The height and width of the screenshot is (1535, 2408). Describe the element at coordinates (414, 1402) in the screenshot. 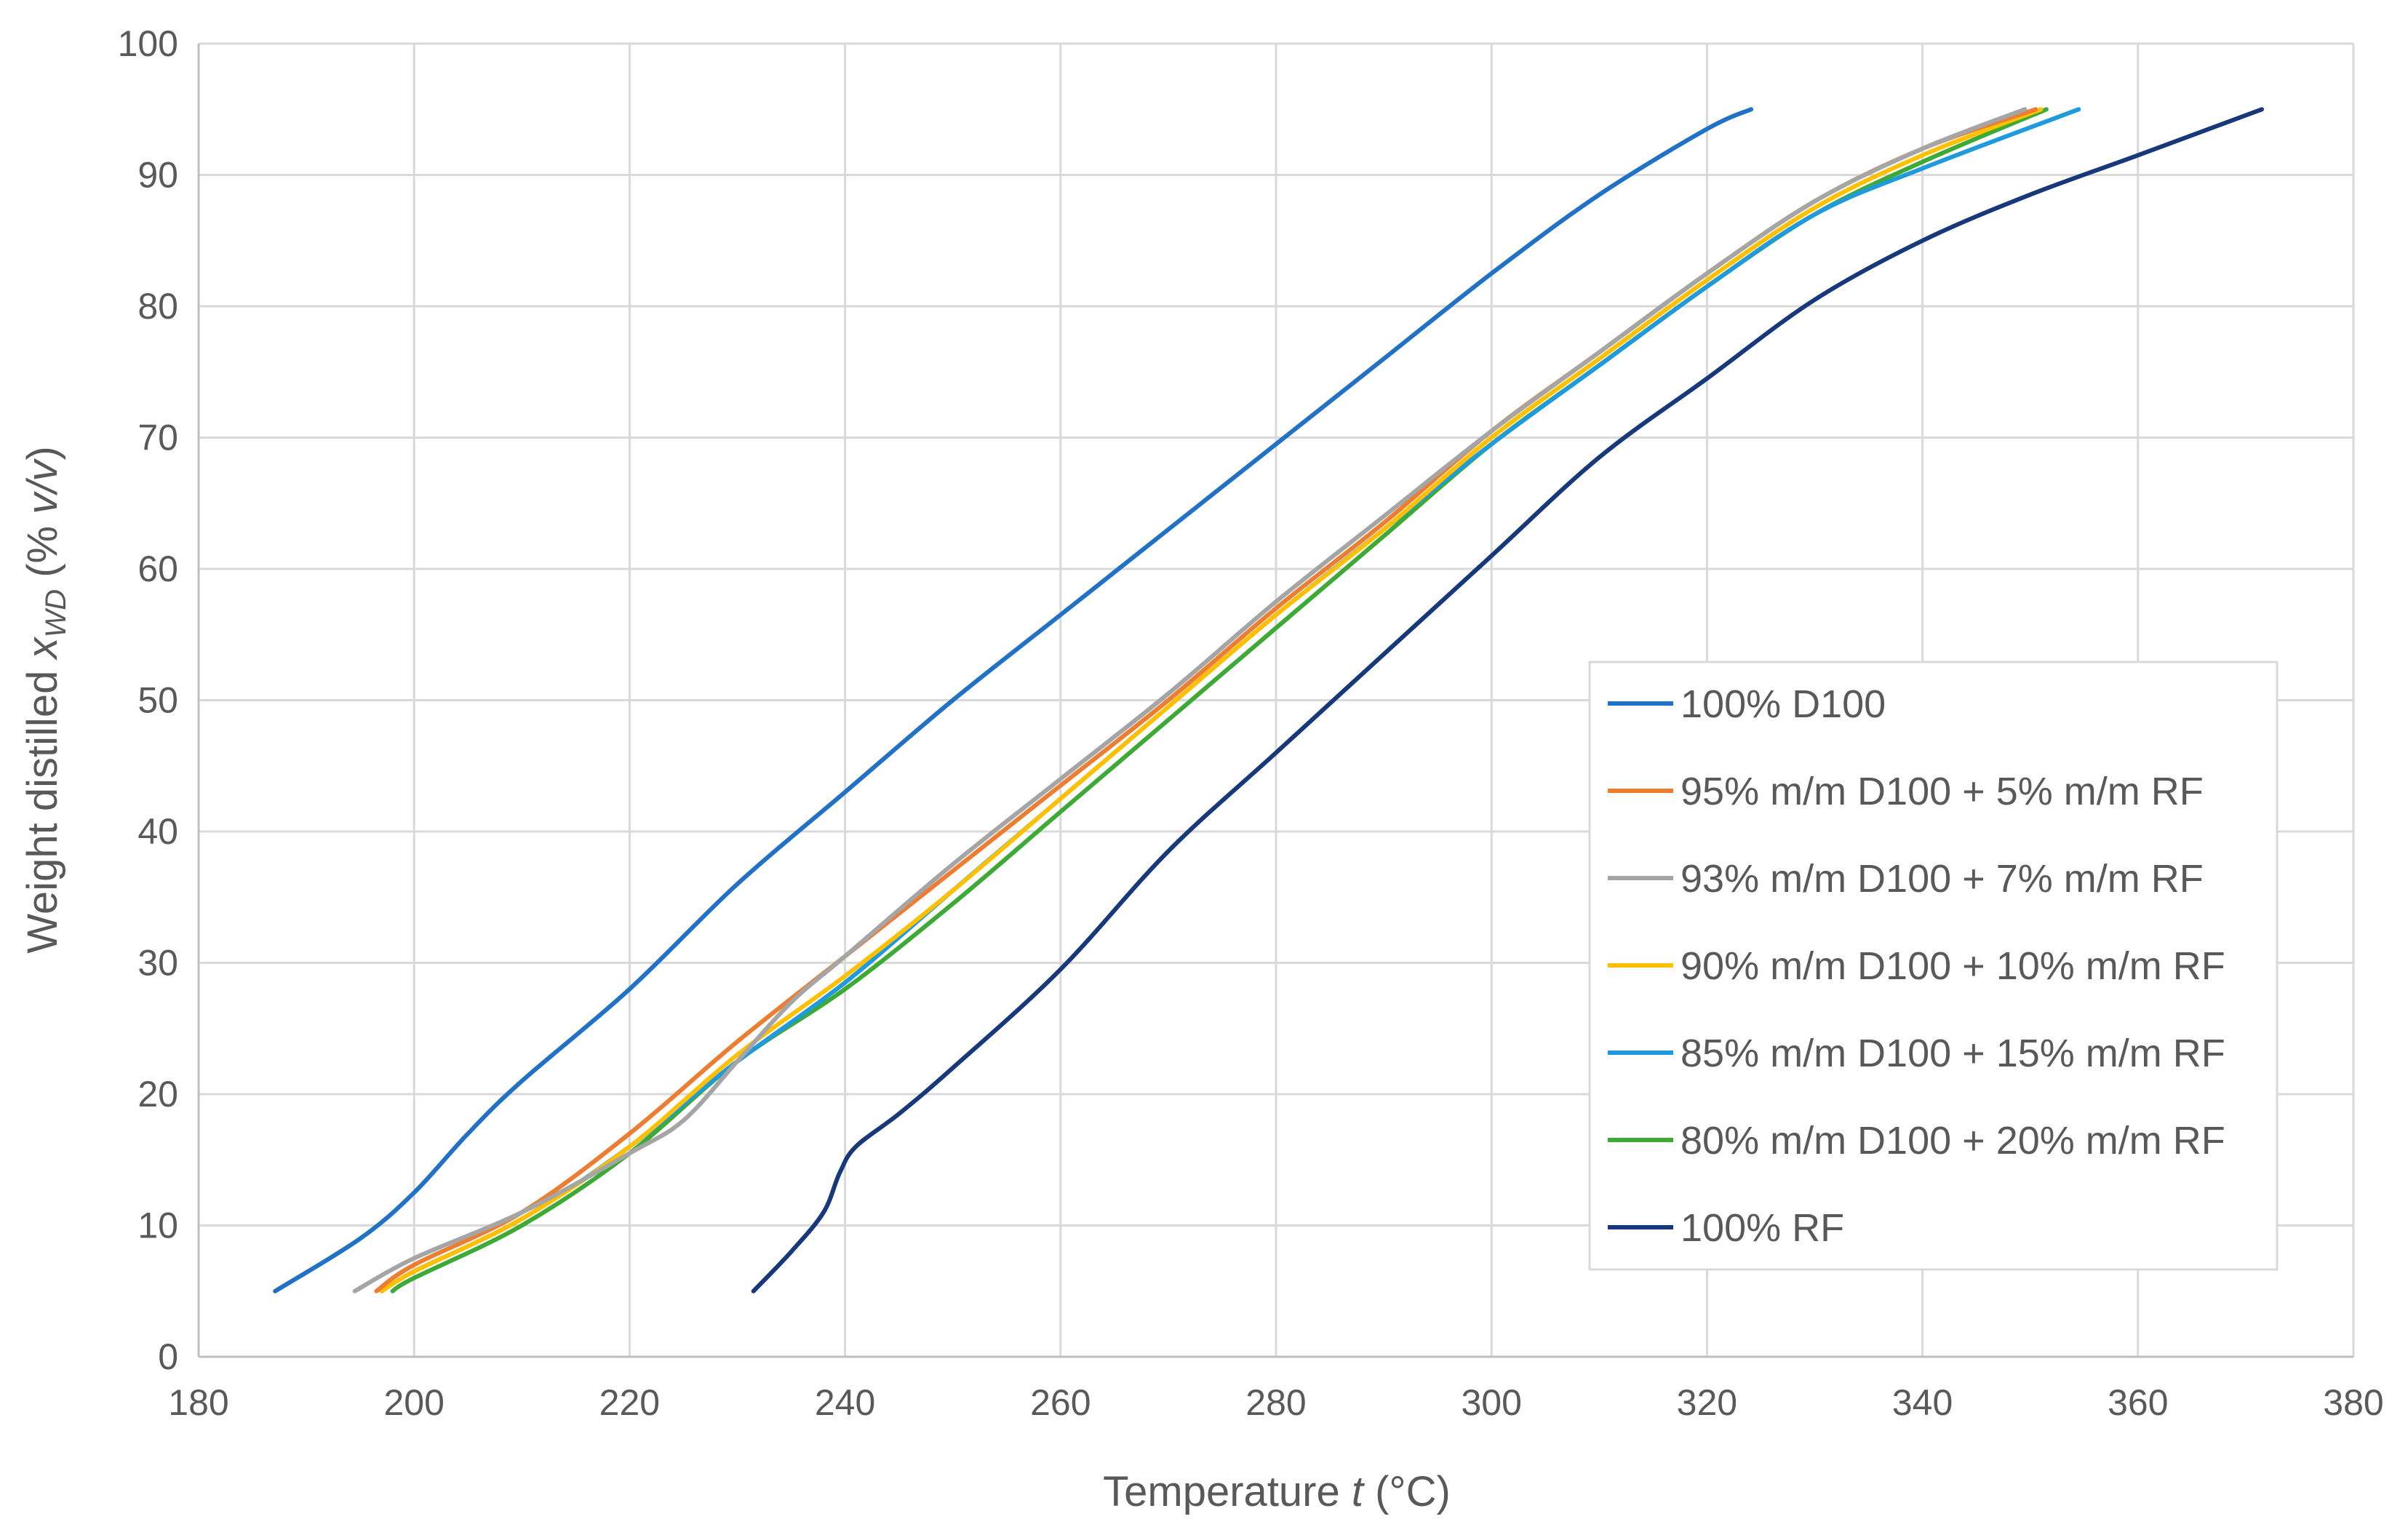

I see `x-tick-label: 200` at that location.